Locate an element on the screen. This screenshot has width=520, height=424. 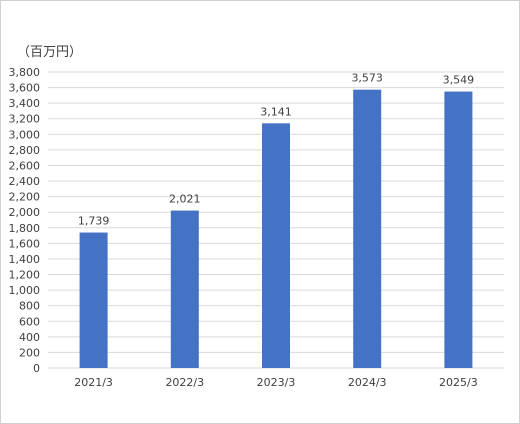
y-tick-label: 600 is located at coordinates (29, 321).